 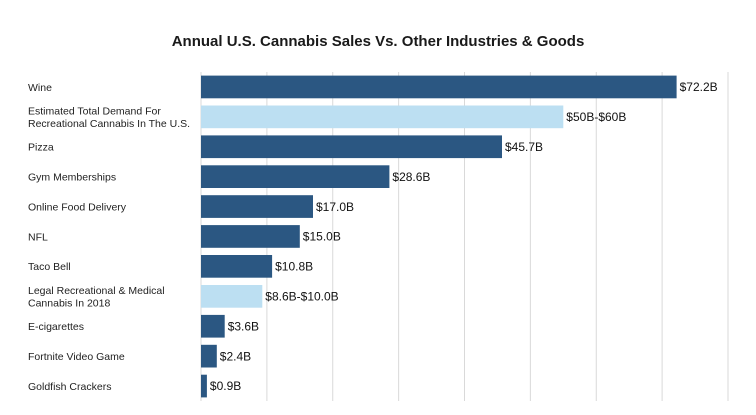 What do you see at coordinates (322, 237) in the screenshot?
I see `value-label: $15.0B` at bounding box center [322, 237].